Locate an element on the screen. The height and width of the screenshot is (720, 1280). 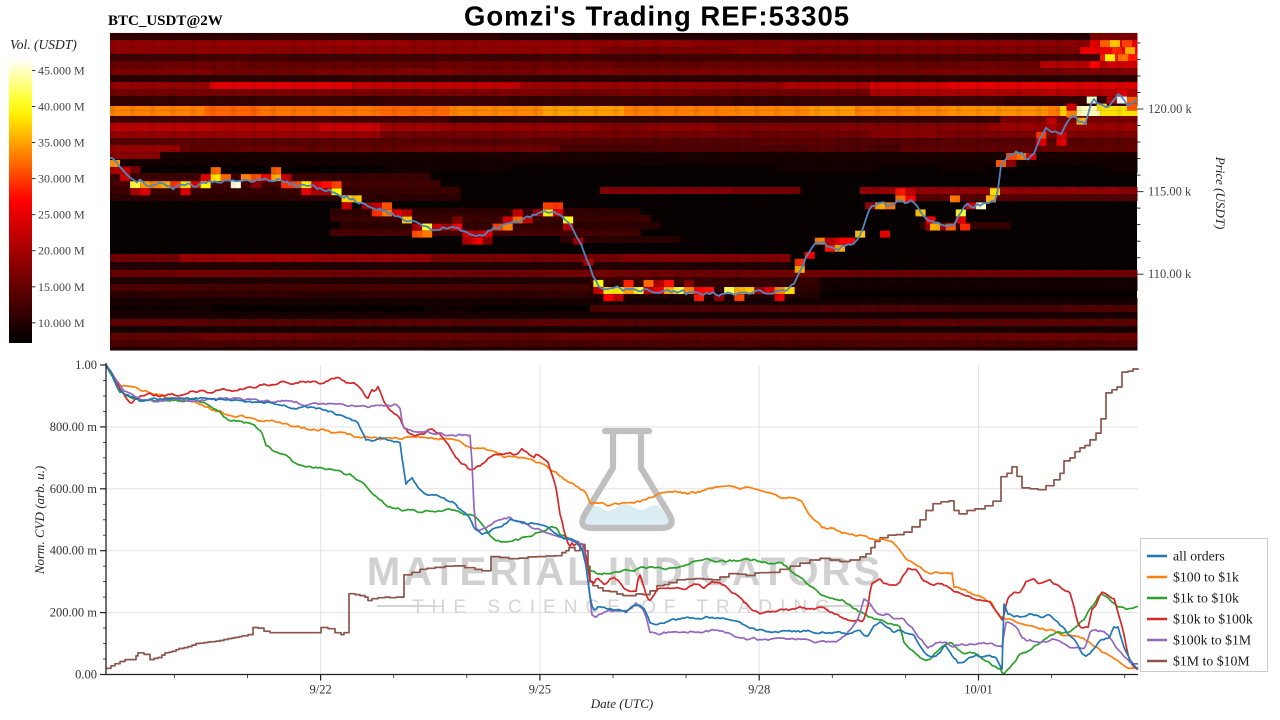
svg-text: 25.000 M is located at coordinates (61, 215).